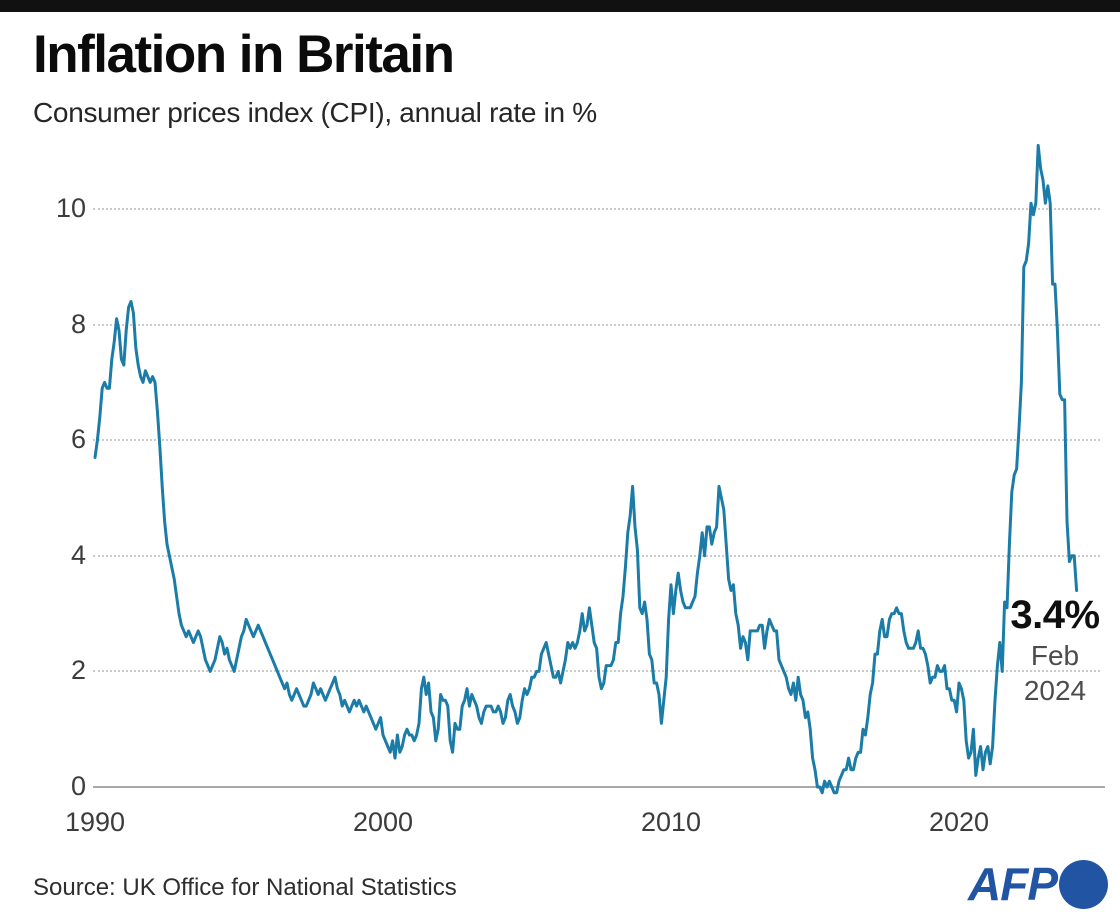  Describe the element at coordinates (1055, 690) in the screenshot. I see `latest-year: 2024` at that location.